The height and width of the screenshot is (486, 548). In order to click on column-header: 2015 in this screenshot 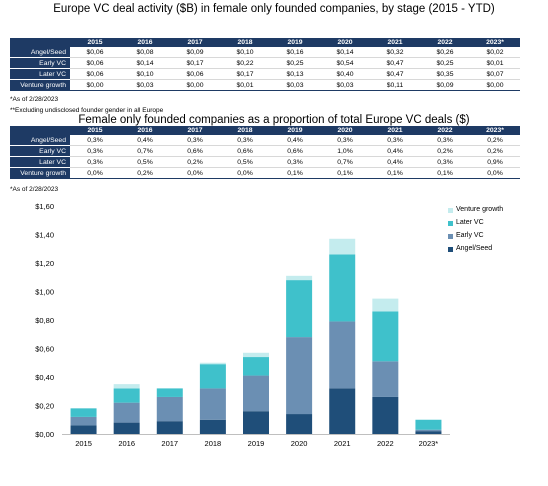, I will do `click(95, 42)`.